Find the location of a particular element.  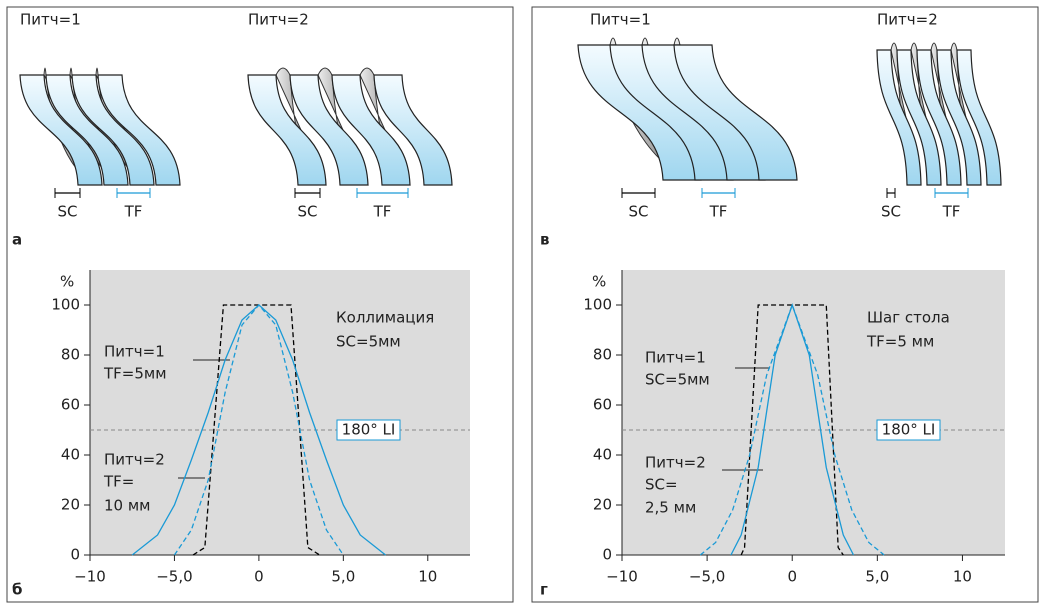

annotation: Коллимация is located at coordinates (385, 318).